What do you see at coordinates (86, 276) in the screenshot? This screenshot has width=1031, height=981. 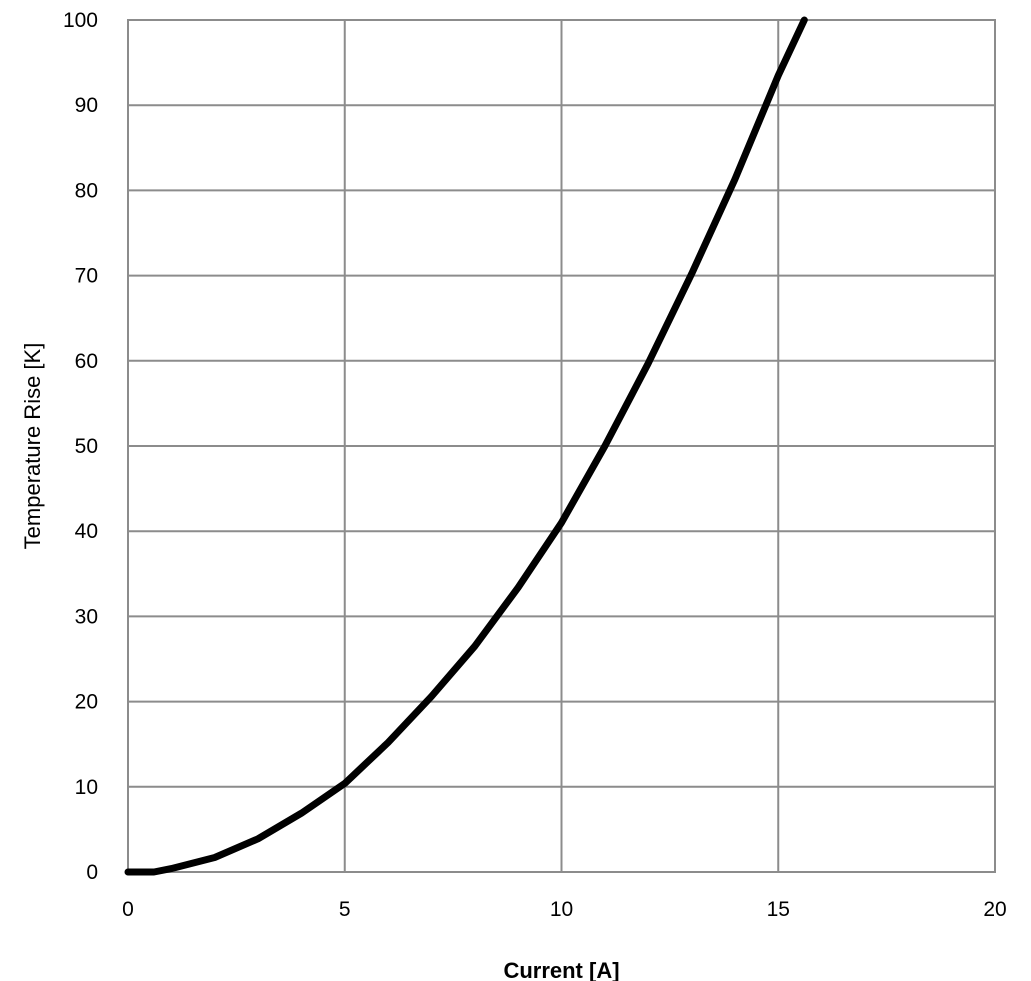 I see `y-tick-label-7: 70` at bounding box center [86, 276].